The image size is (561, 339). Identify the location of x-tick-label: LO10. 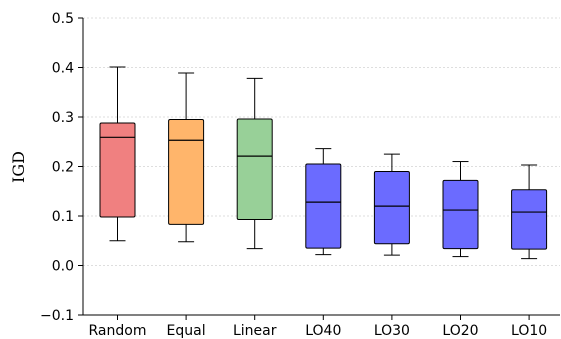
(529, 331).